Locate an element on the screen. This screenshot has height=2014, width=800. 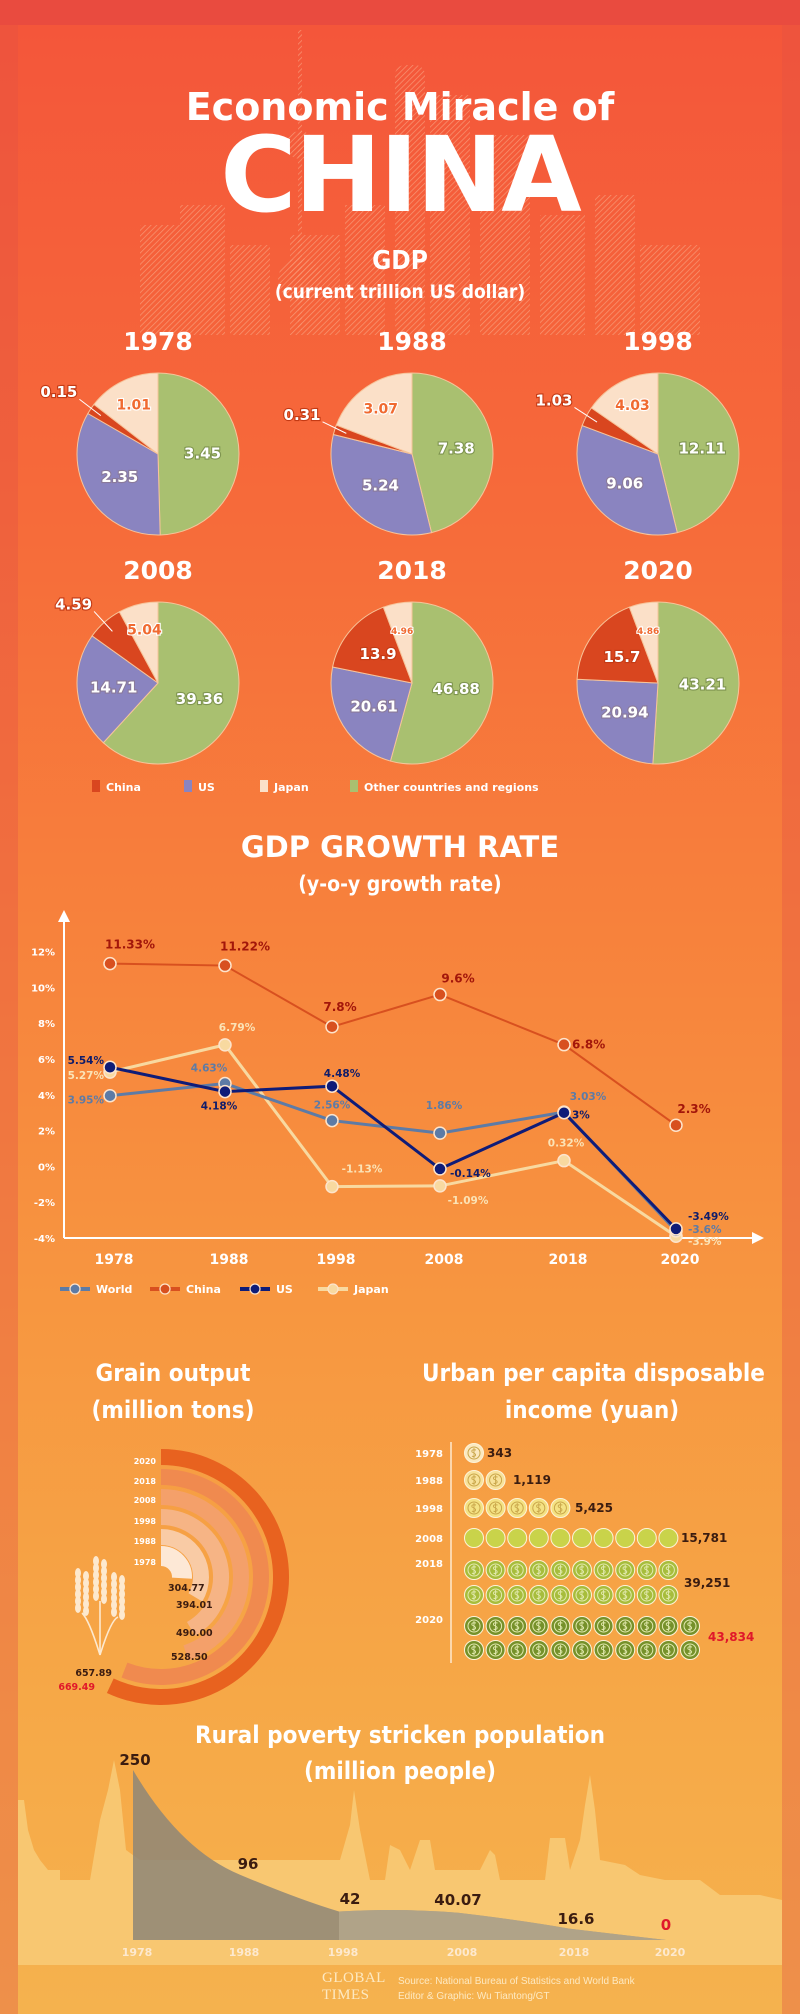
grain-arc-1978 is located at coordinates (176, 1562).